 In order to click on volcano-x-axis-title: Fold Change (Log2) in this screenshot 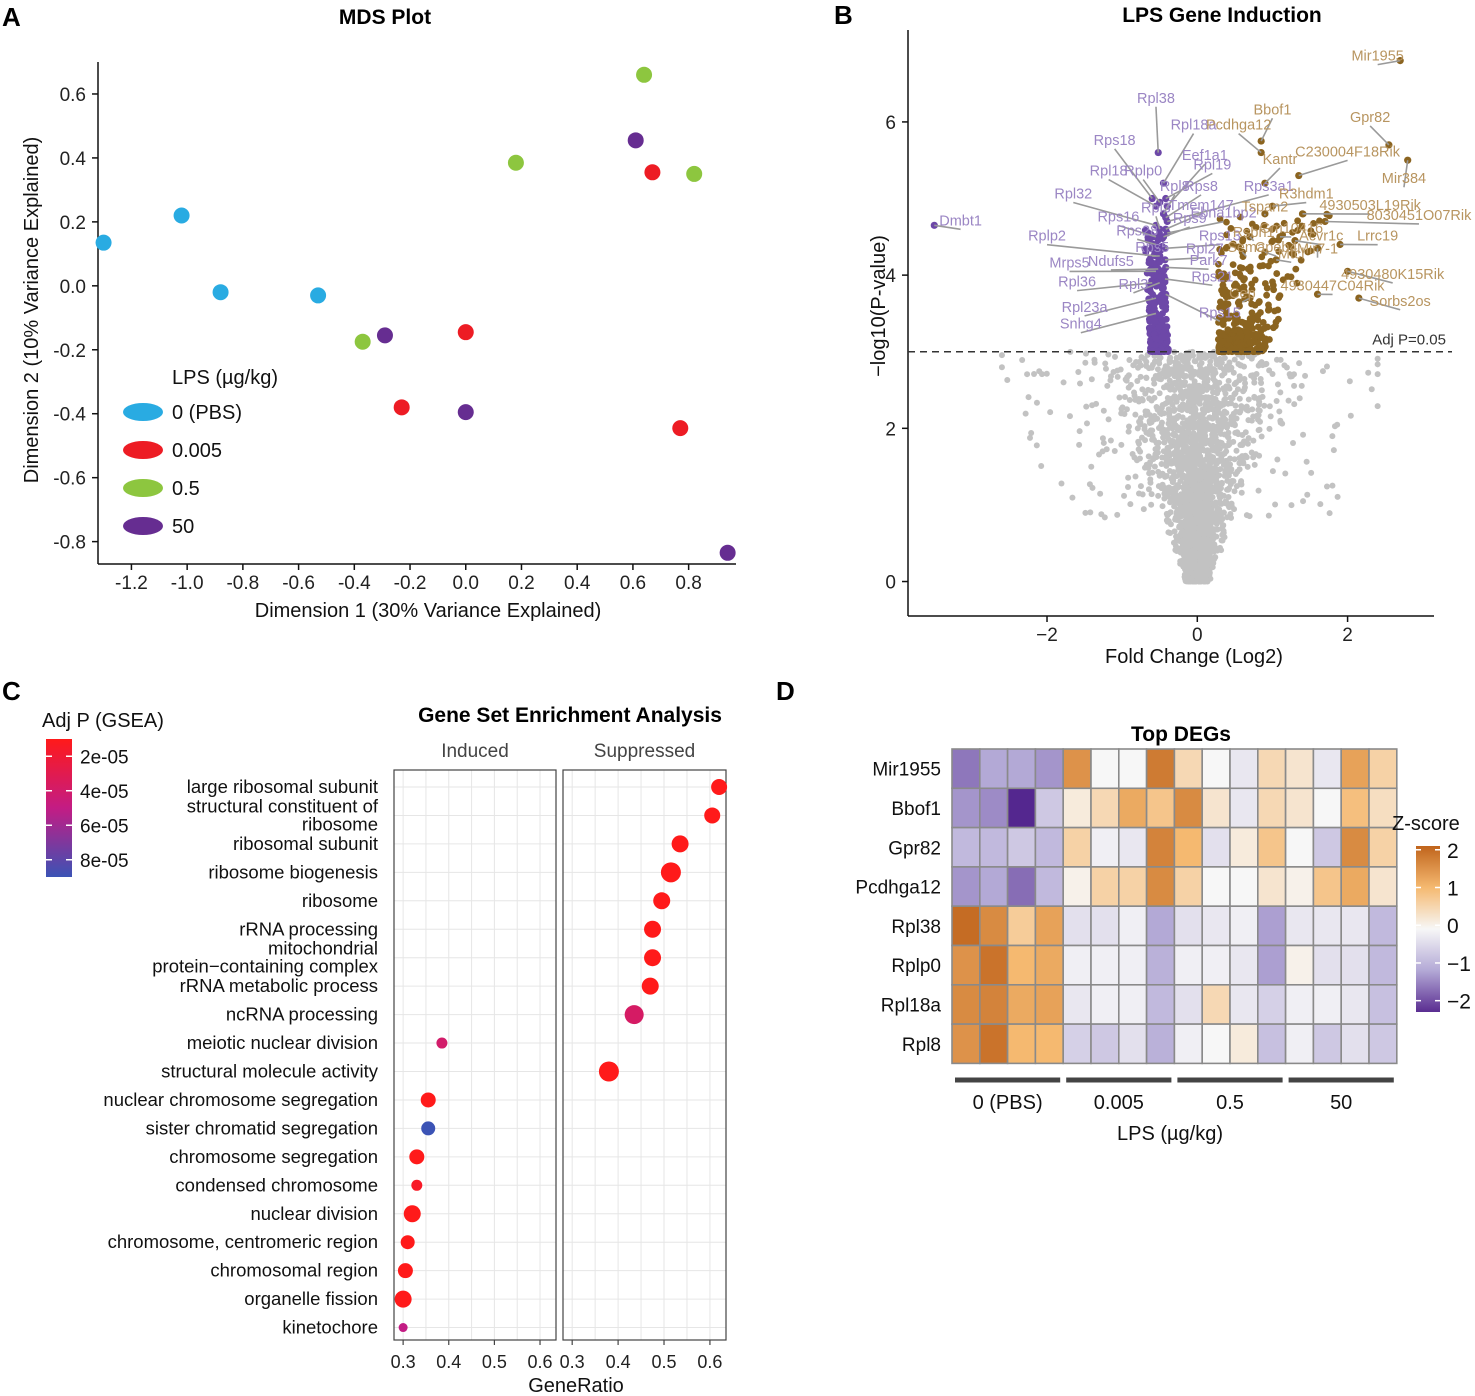, I will do `click(1194, 657)`.